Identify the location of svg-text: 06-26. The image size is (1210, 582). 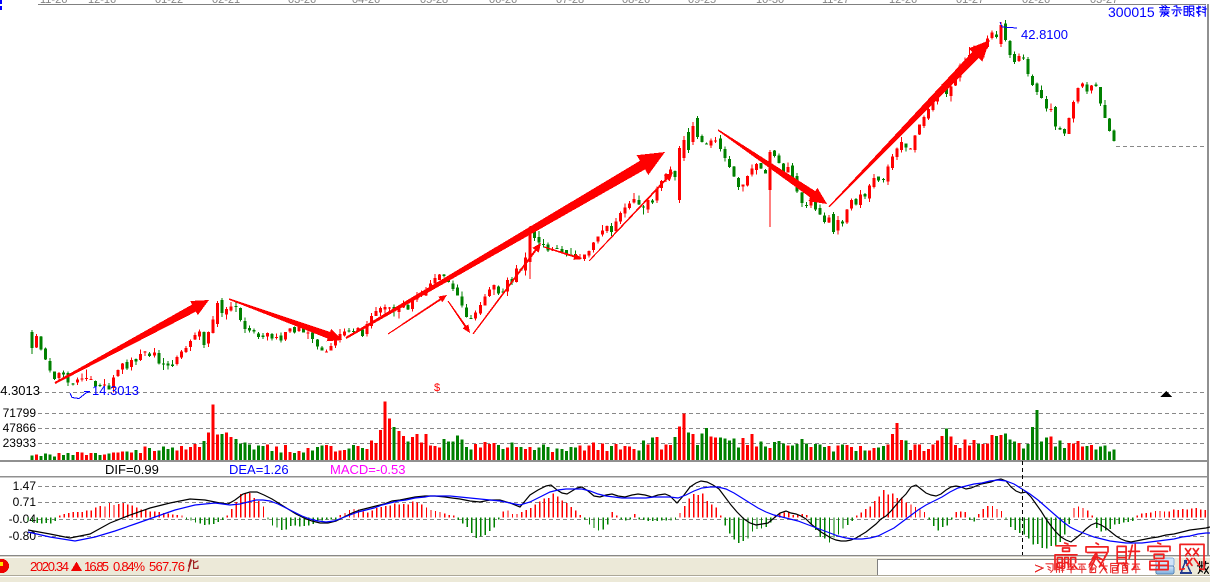
(503, 3).